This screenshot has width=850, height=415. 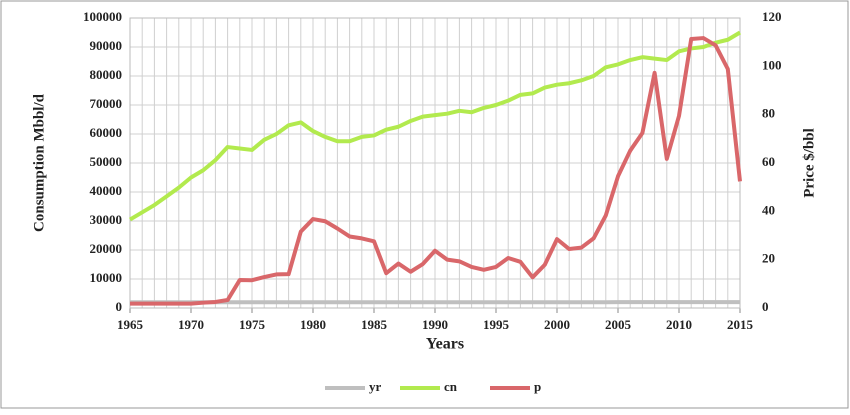 I want to click on y-tick-label: 70000, so click(x=106, y=103).